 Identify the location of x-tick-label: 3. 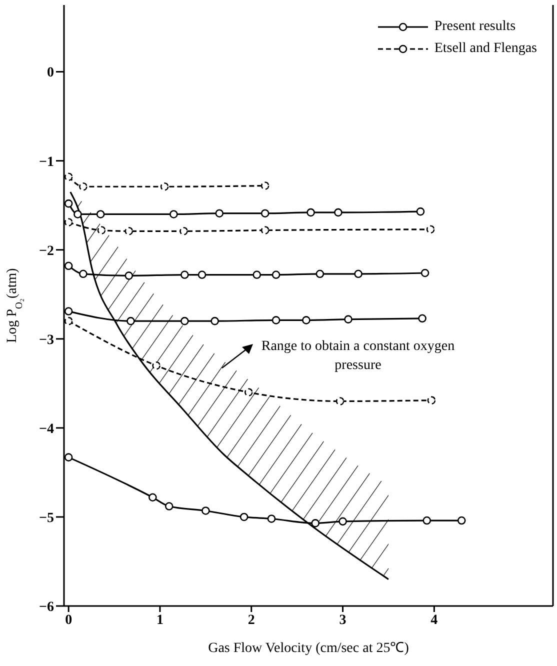
(342, 620).